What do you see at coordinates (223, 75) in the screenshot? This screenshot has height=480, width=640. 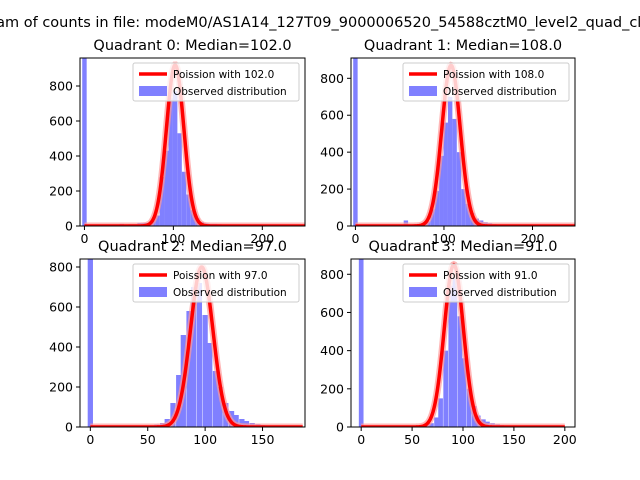 I see `legend-entry-poisson: Poission with 102.0` at bounding box center [223, 75].